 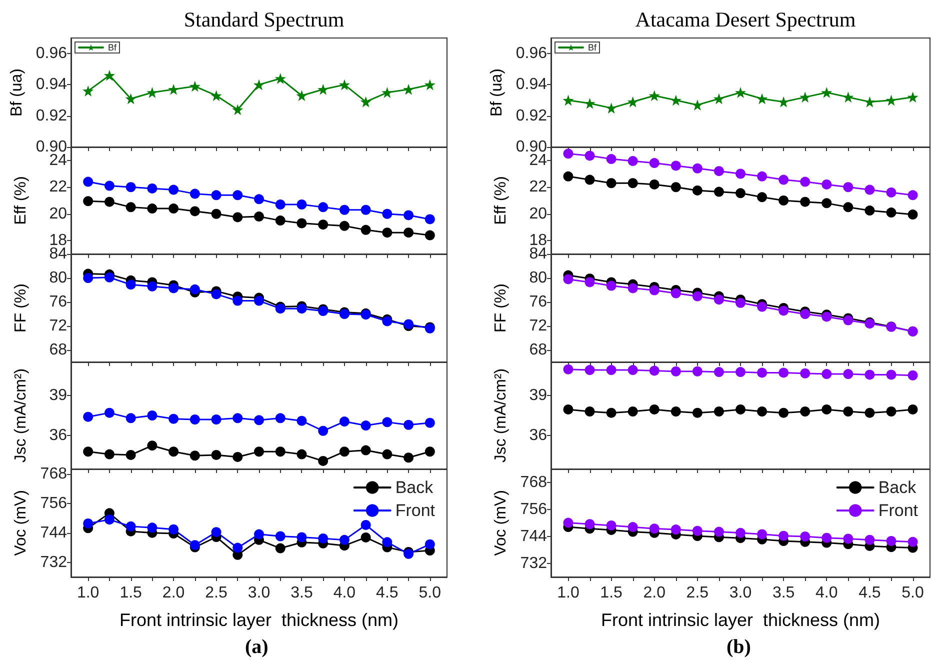 I want to click on y-tick-label: 24, so click(x=58, y=160).